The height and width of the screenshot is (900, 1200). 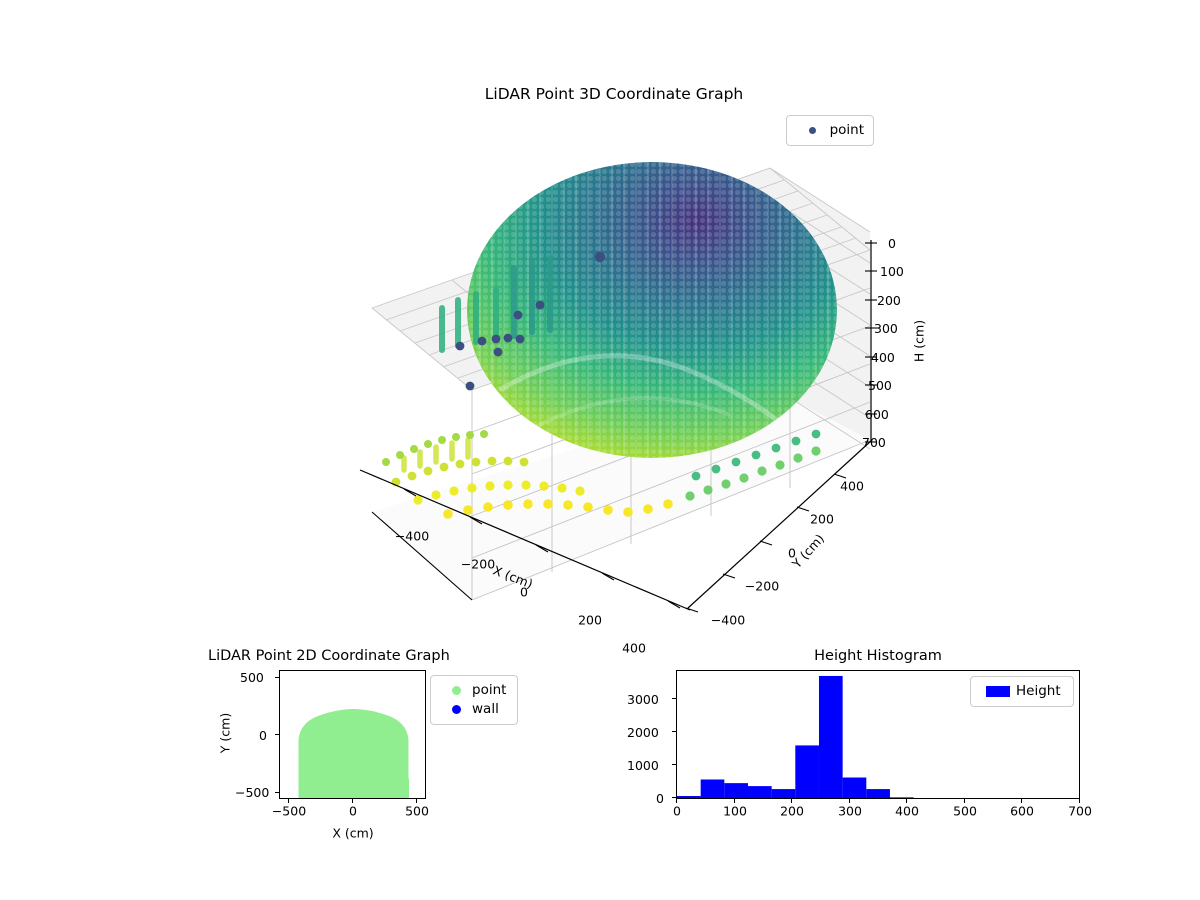 I want to click on plot2d-ytick-0: −500, so click(x=252, y=792).